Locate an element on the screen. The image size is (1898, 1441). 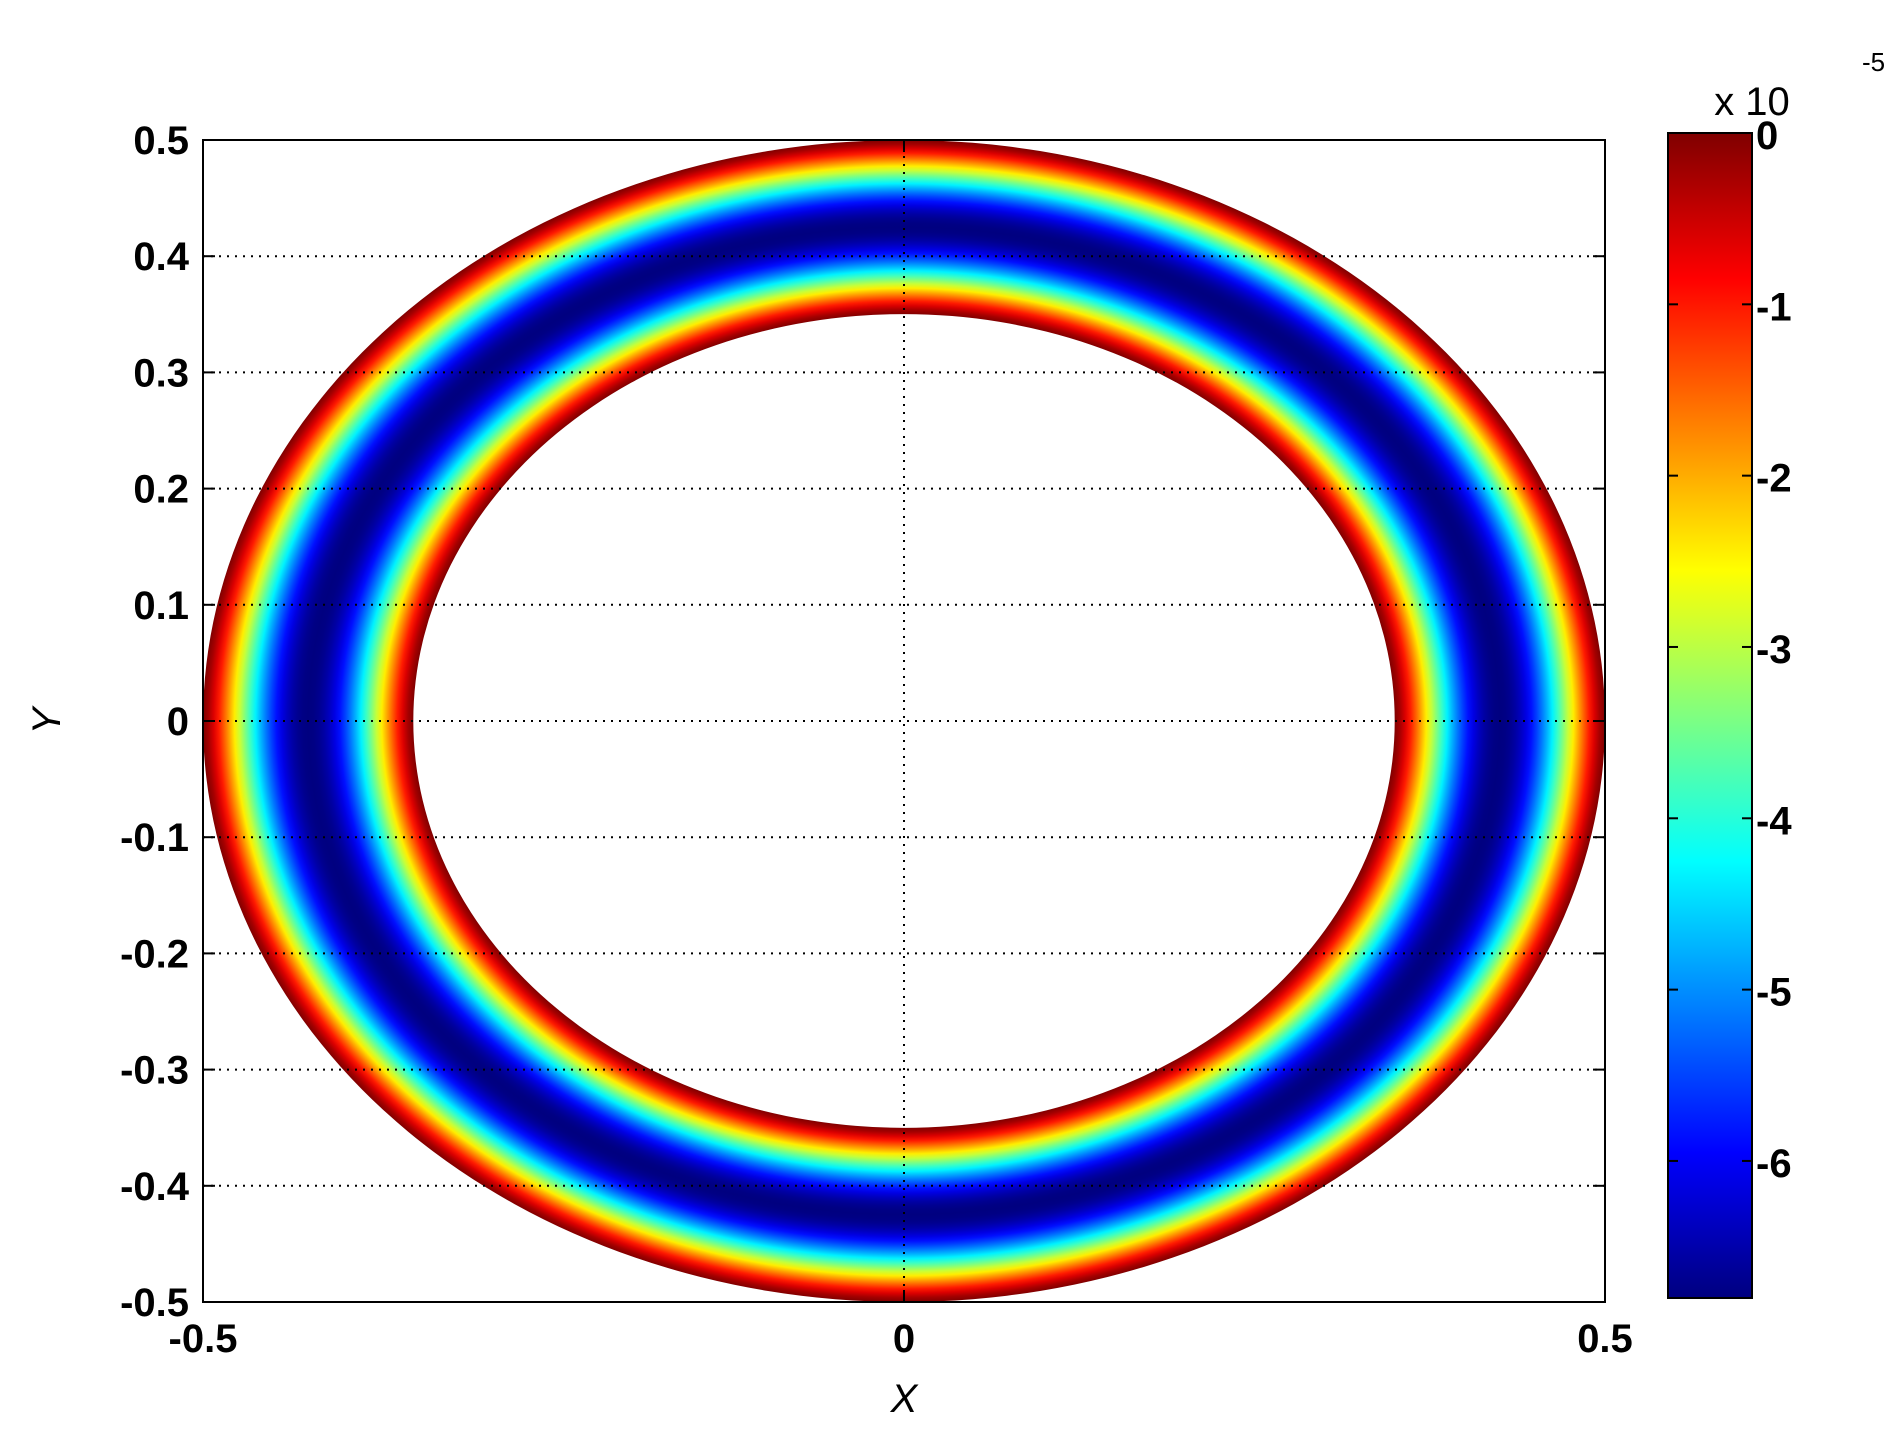
colorbar-ticks: 0 -1 -2 -3 -4 -5 -6 is located at coordinates (1730, 650).